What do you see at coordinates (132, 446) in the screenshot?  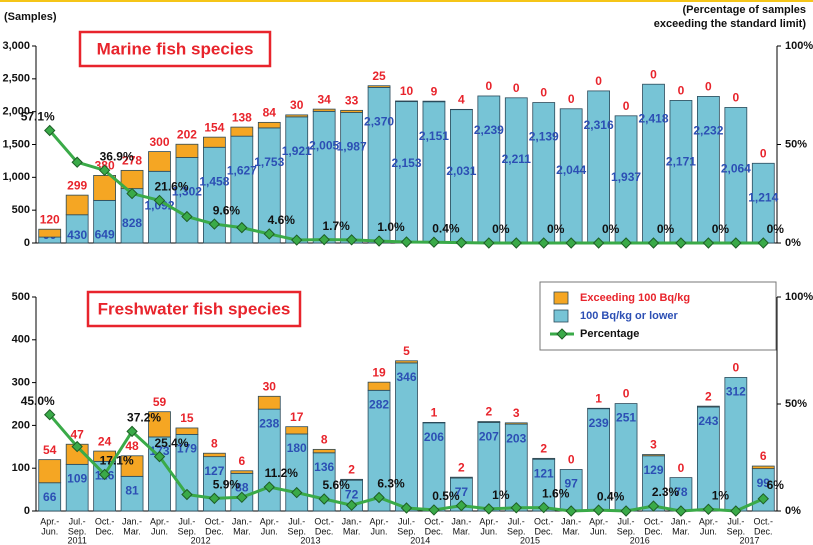 I see `value-label: 48` at bounding box center [132, 446].